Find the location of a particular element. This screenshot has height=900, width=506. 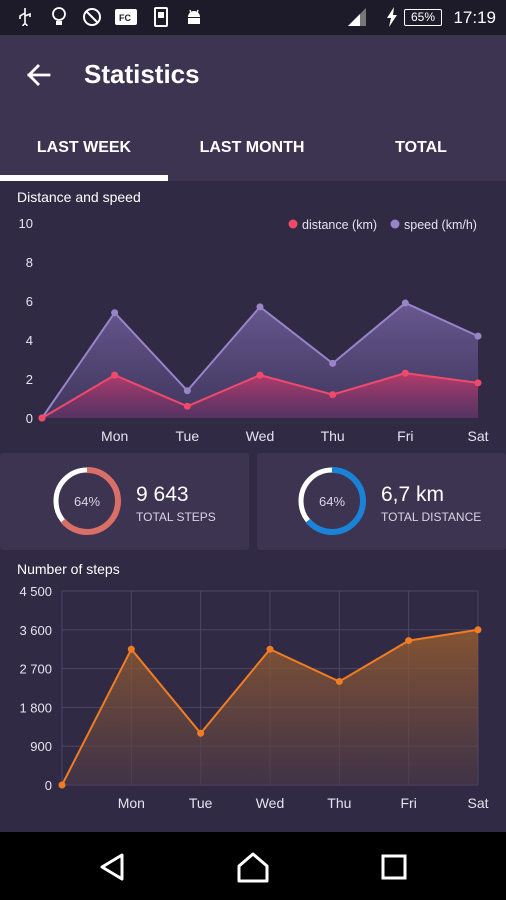

back-triangle-icon is located at coordinates (112, 867).